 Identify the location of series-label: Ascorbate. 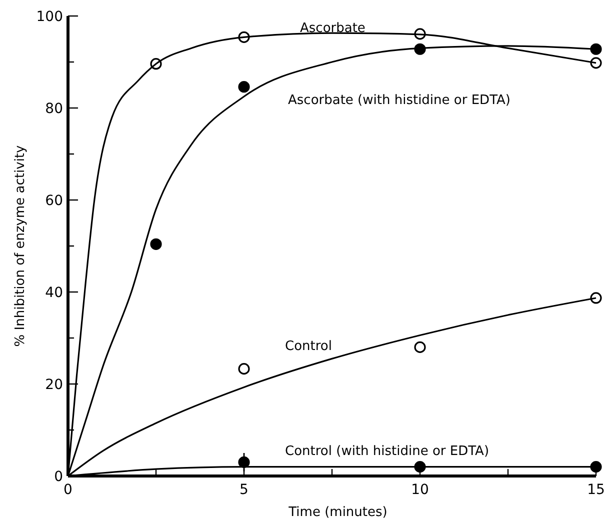
(333, 28).